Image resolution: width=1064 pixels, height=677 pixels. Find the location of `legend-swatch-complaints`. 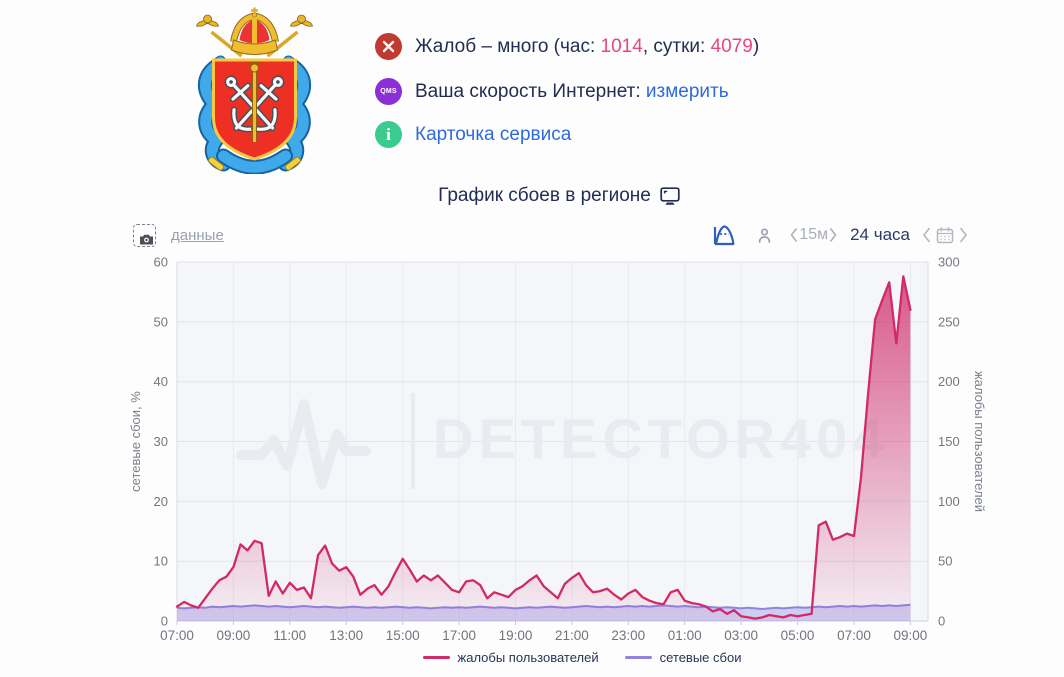

legend-swatch-complaints is located at coordinates (436, 657).